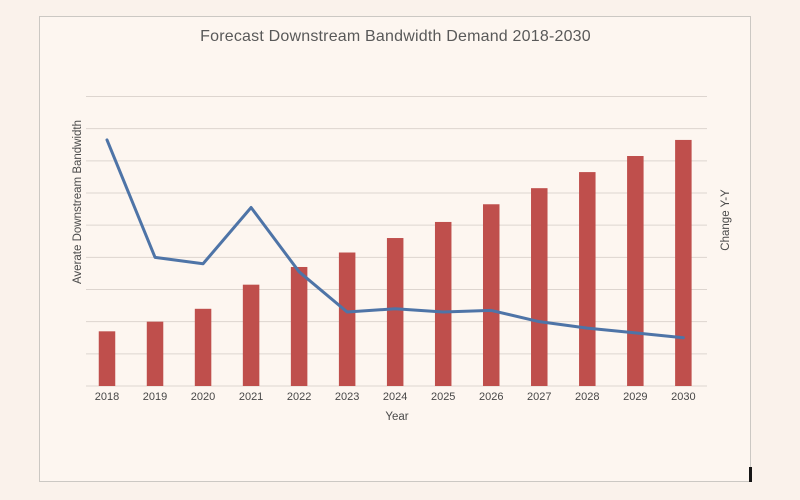  Describe the element at coordinates (347, 397) in the screenshot. I see `x-tick-label-2023: 2023` at that location.